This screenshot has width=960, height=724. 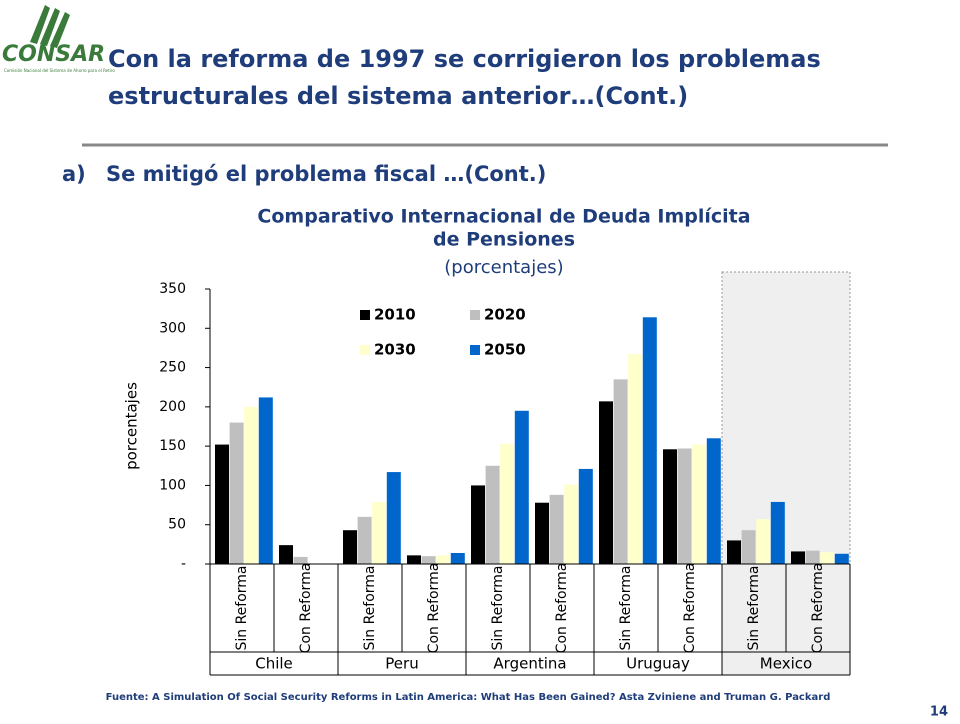 I want to click on y-tick-label: 200, so click(x=172, y=407).